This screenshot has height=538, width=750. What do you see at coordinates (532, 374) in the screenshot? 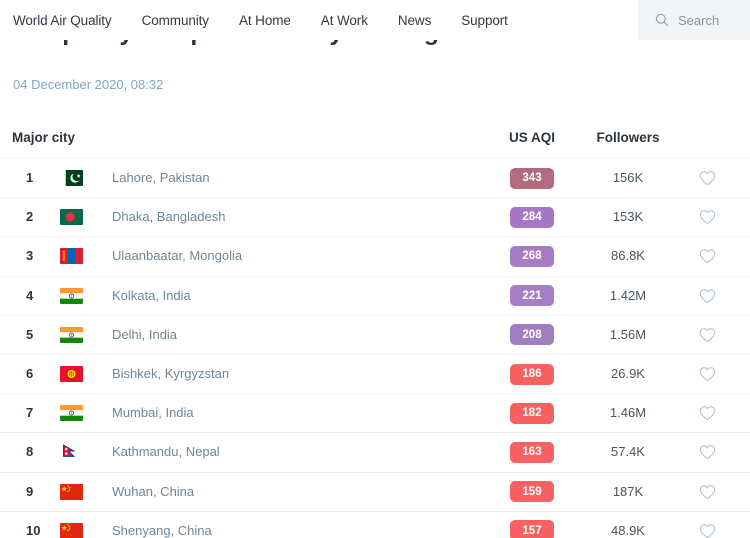
I see `aqi-badge: 186` at bounding box center [532, 374].